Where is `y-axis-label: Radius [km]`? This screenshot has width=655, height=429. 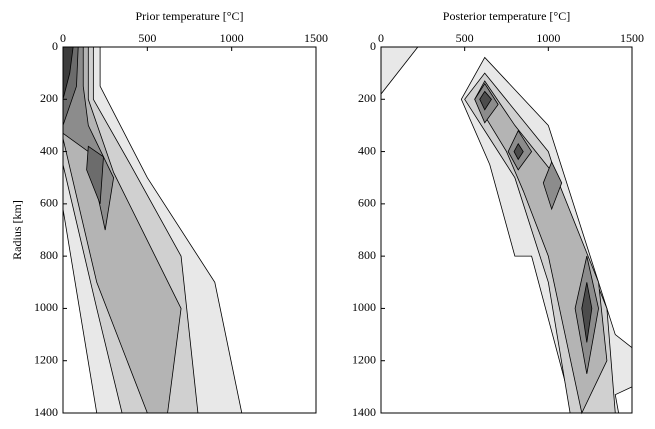
y-axis-label: Radius [km] is located at coordinates (17, 230).